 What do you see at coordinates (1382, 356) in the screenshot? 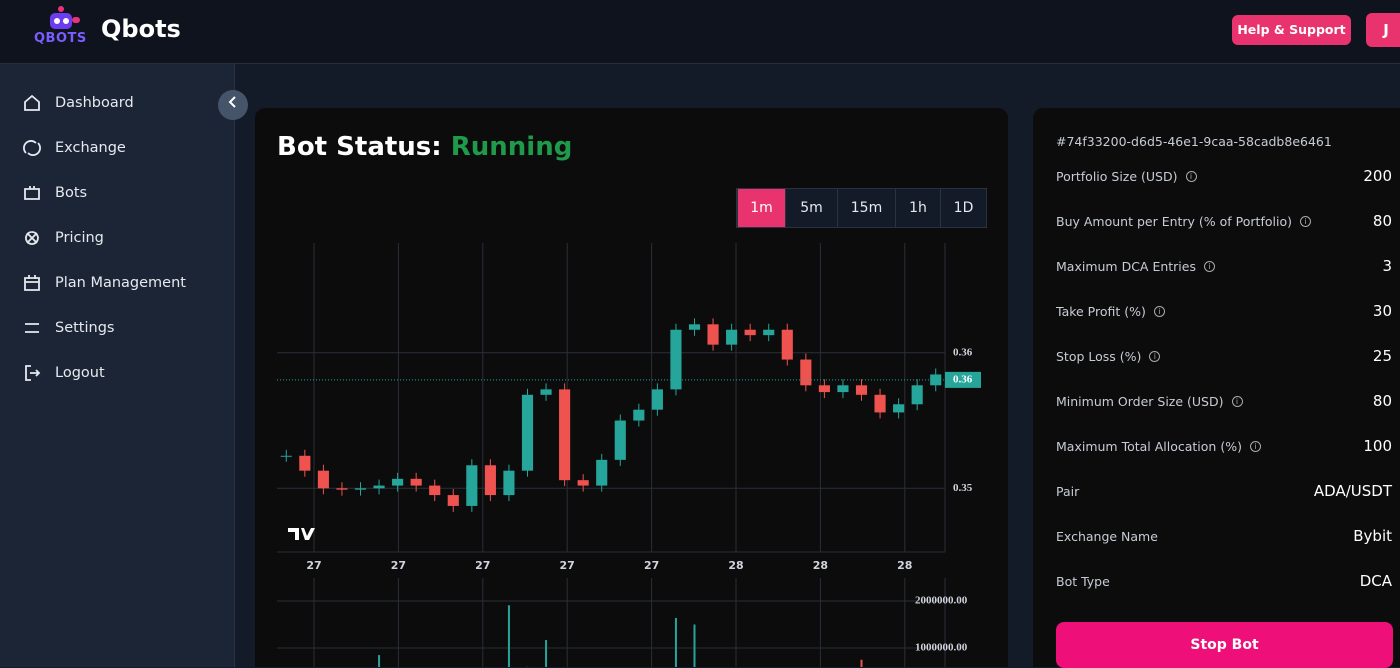
I see `detail-value: 25` at bounding box center [1382, 356].